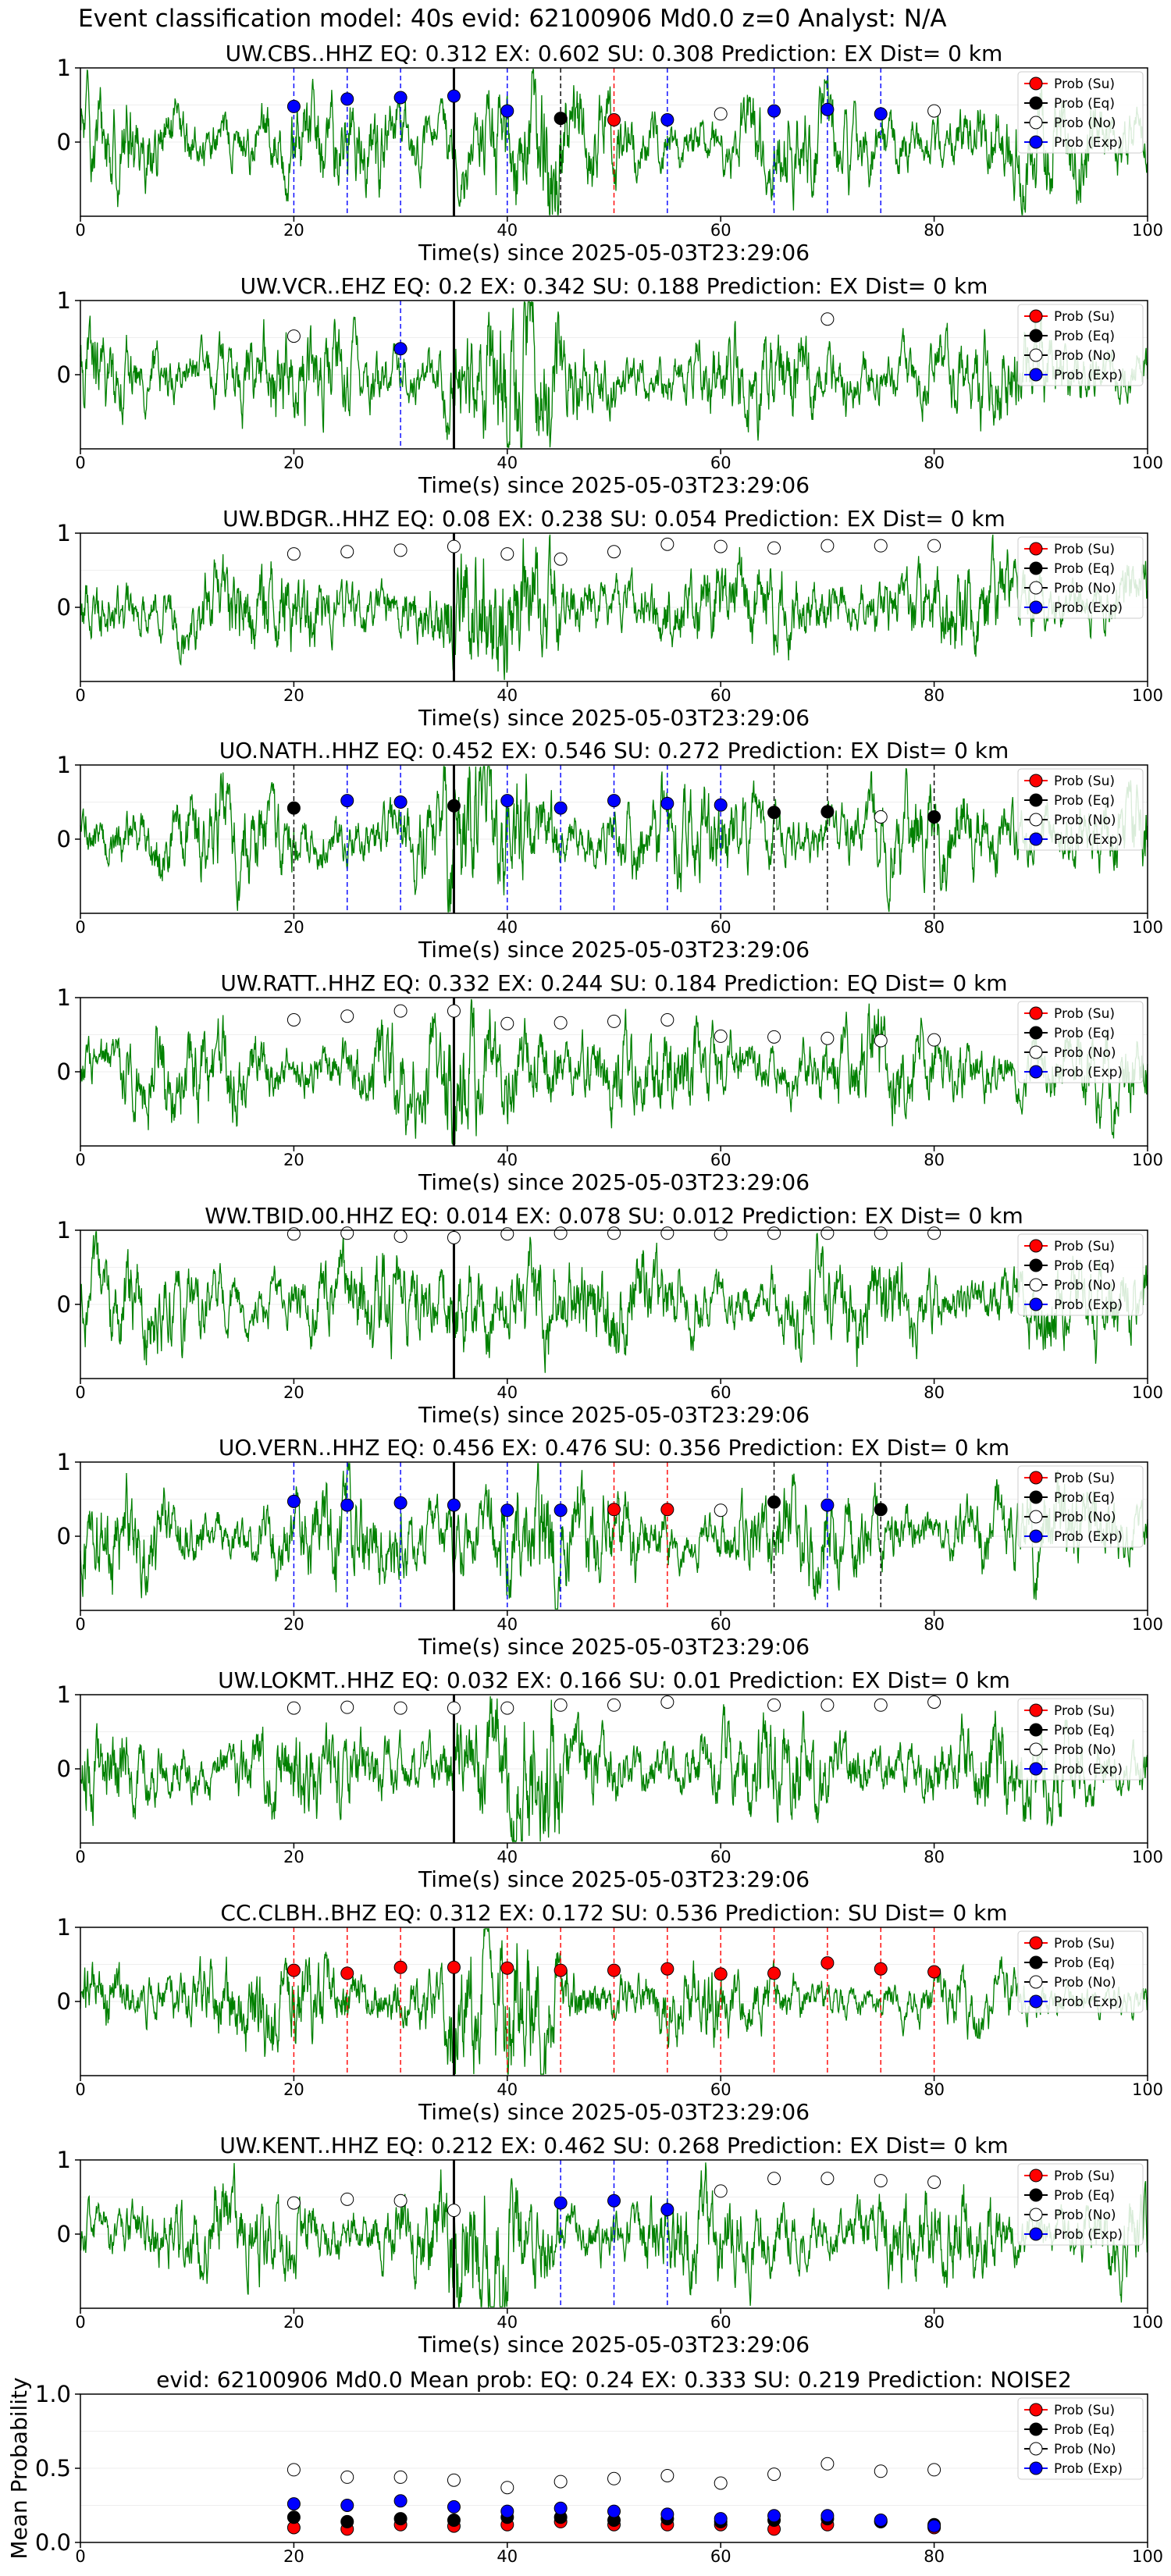 Image resolution: width=1171 pixels, height=2576 pixels. I want to click on legend-label: Prob (Exp), so click(1088, 2002).